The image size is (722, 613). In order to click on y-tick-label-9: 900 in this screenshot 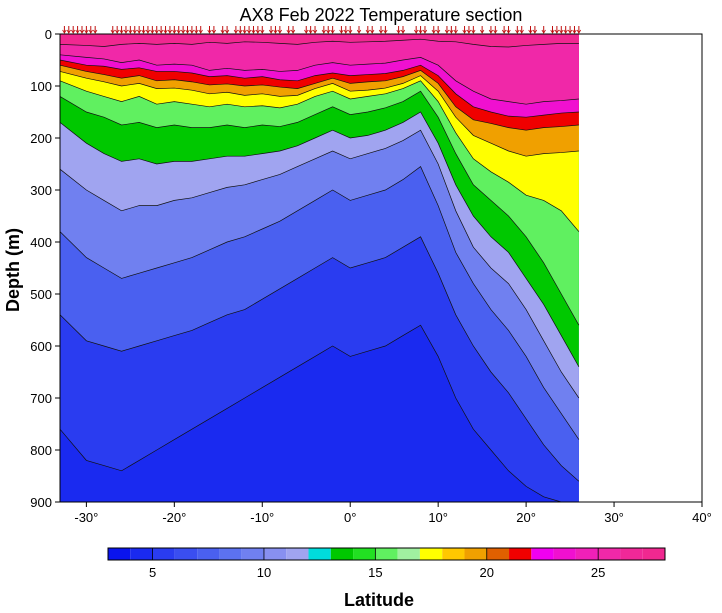, I will do `click(41, 502)`.